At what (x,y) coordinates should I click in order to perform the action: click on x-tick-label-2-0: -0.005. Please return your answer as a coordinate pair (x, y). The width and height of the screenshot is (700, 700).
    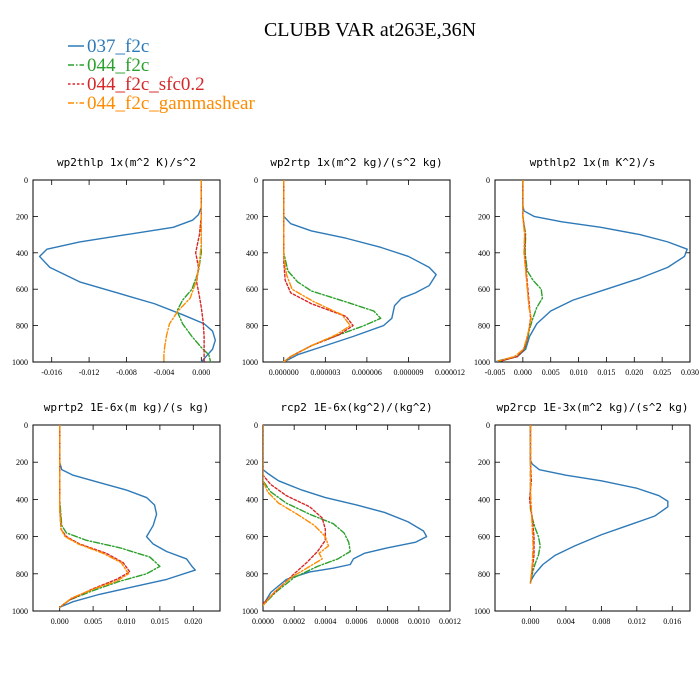
    Looking at the image, I should click on (495, 372).